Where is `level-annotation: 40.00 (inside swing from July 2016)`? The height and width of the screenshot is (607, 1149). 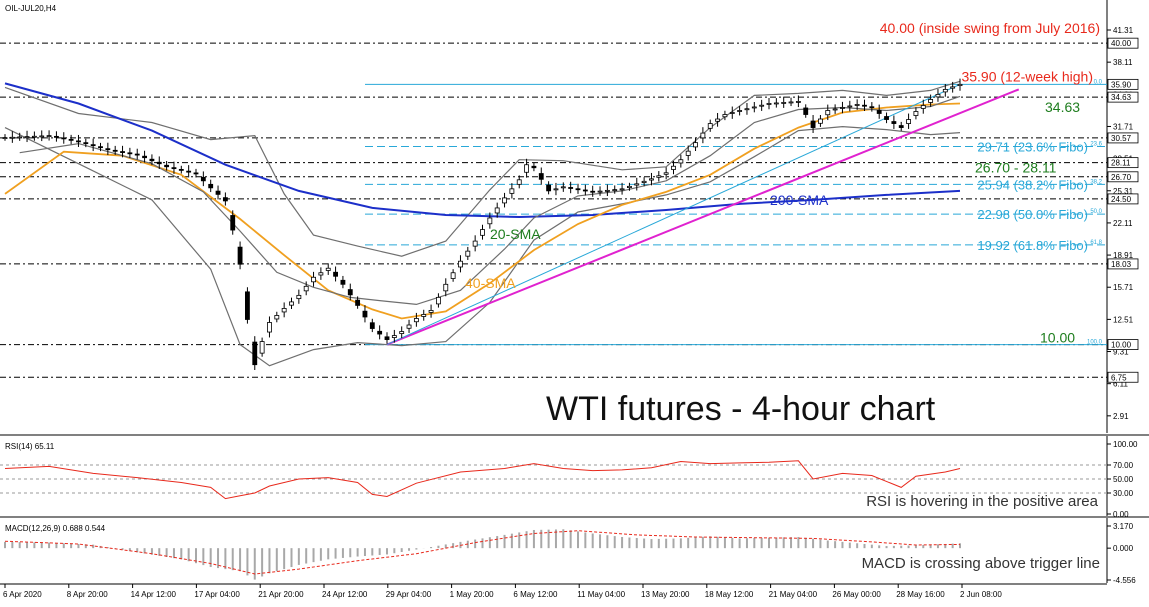
level-annotation: 40.00 (inside swing from July 2016) is located at coordinates (990, 28).